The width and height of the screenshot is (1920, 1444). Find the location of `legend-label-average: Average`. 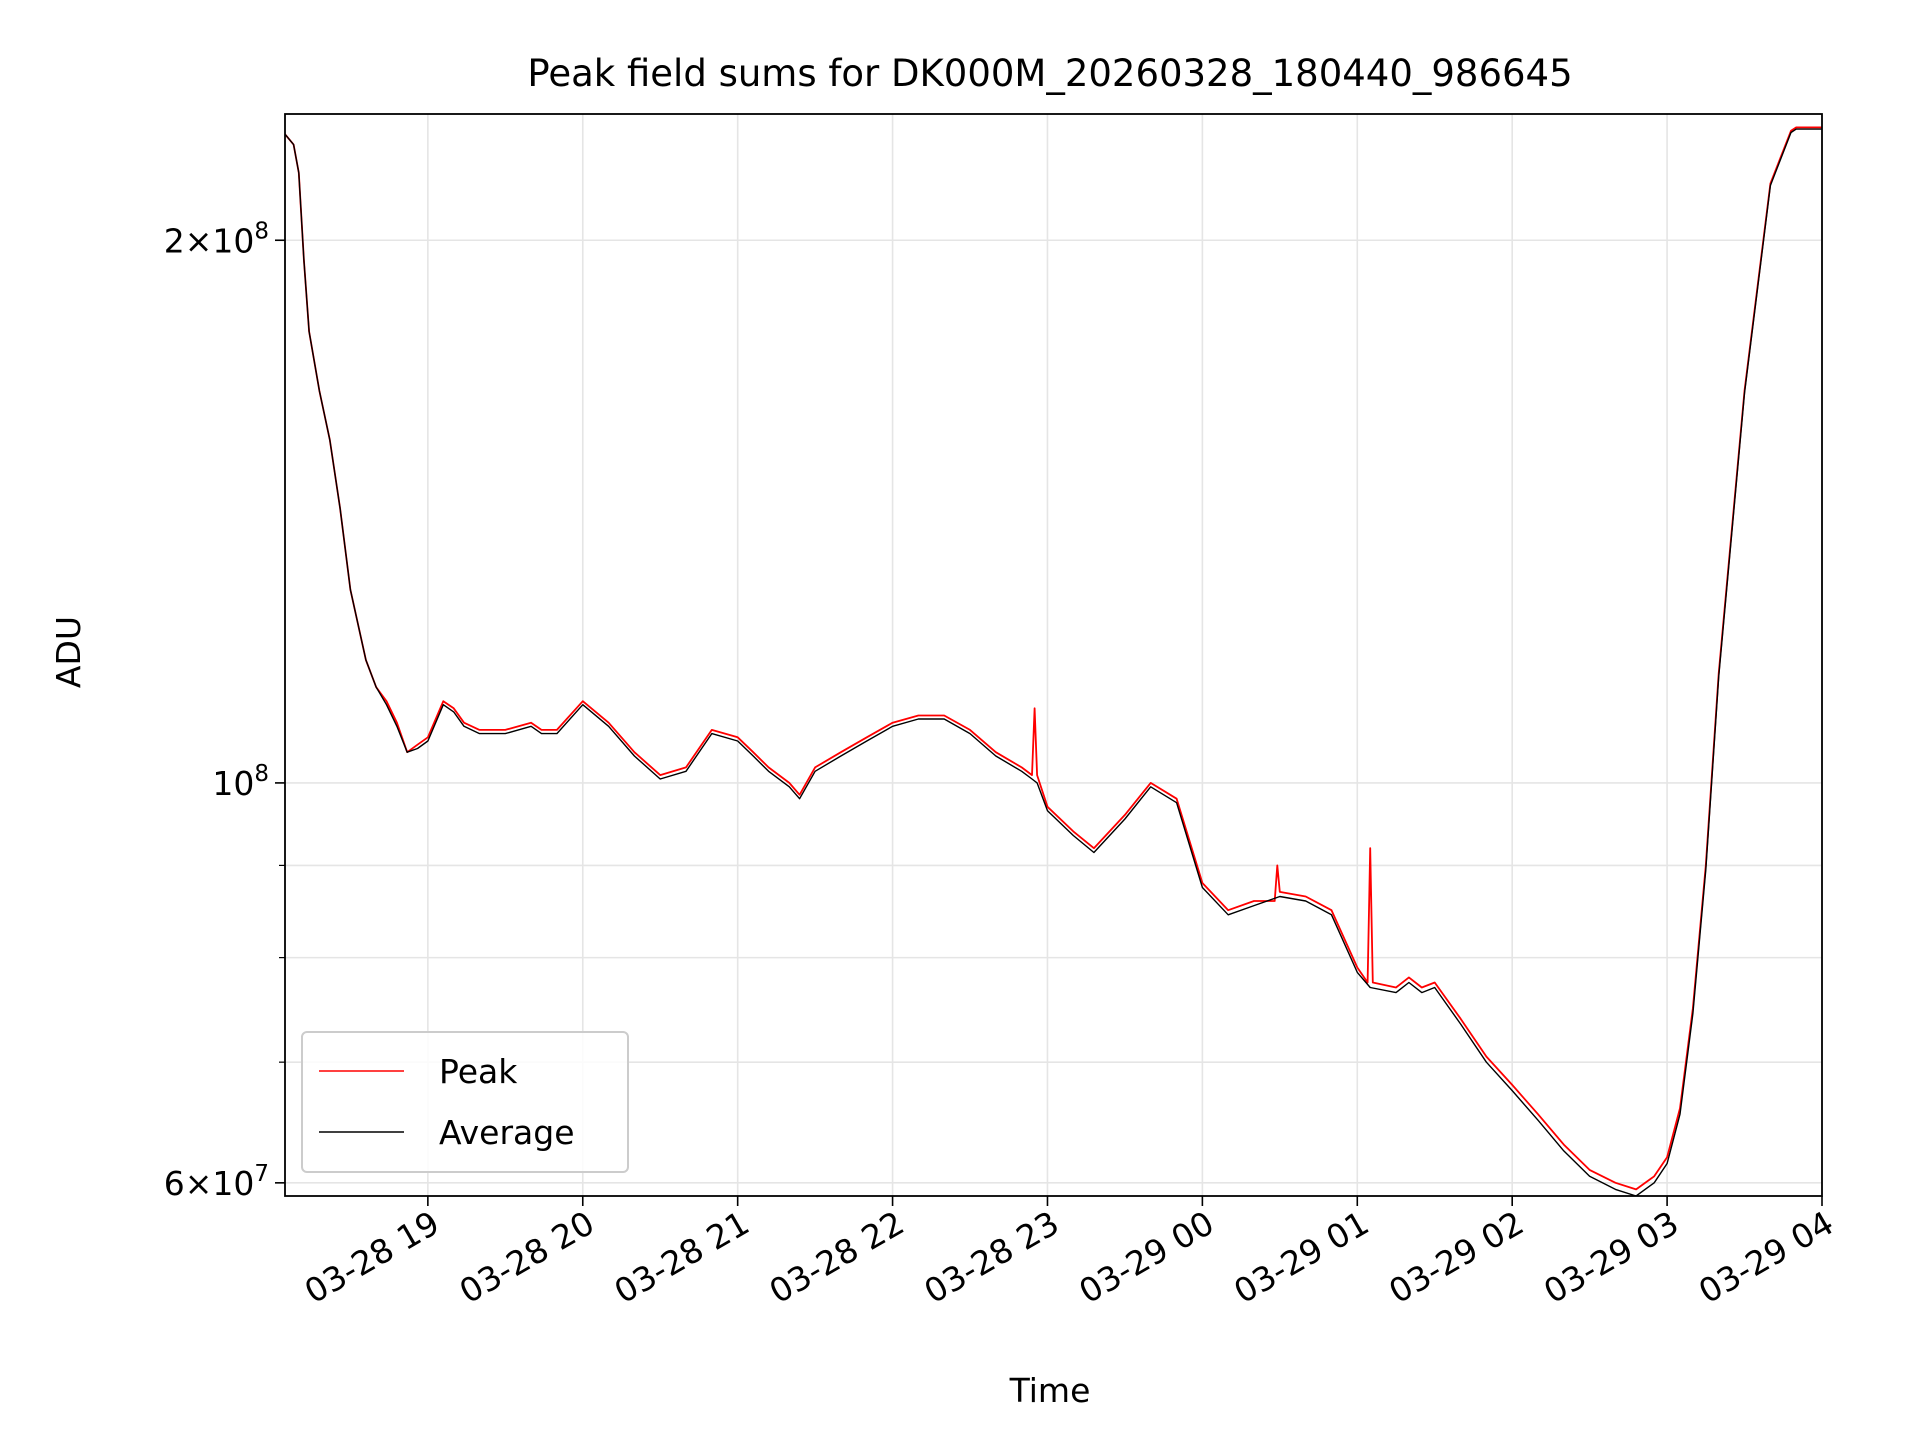

legend-label-average: Average is located at coordinates (507, 1132).